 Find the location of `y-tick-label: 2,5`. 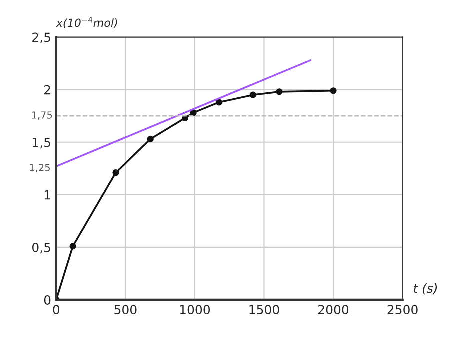

y-tick-label: 2,5 is located at coordinates (41, 38).